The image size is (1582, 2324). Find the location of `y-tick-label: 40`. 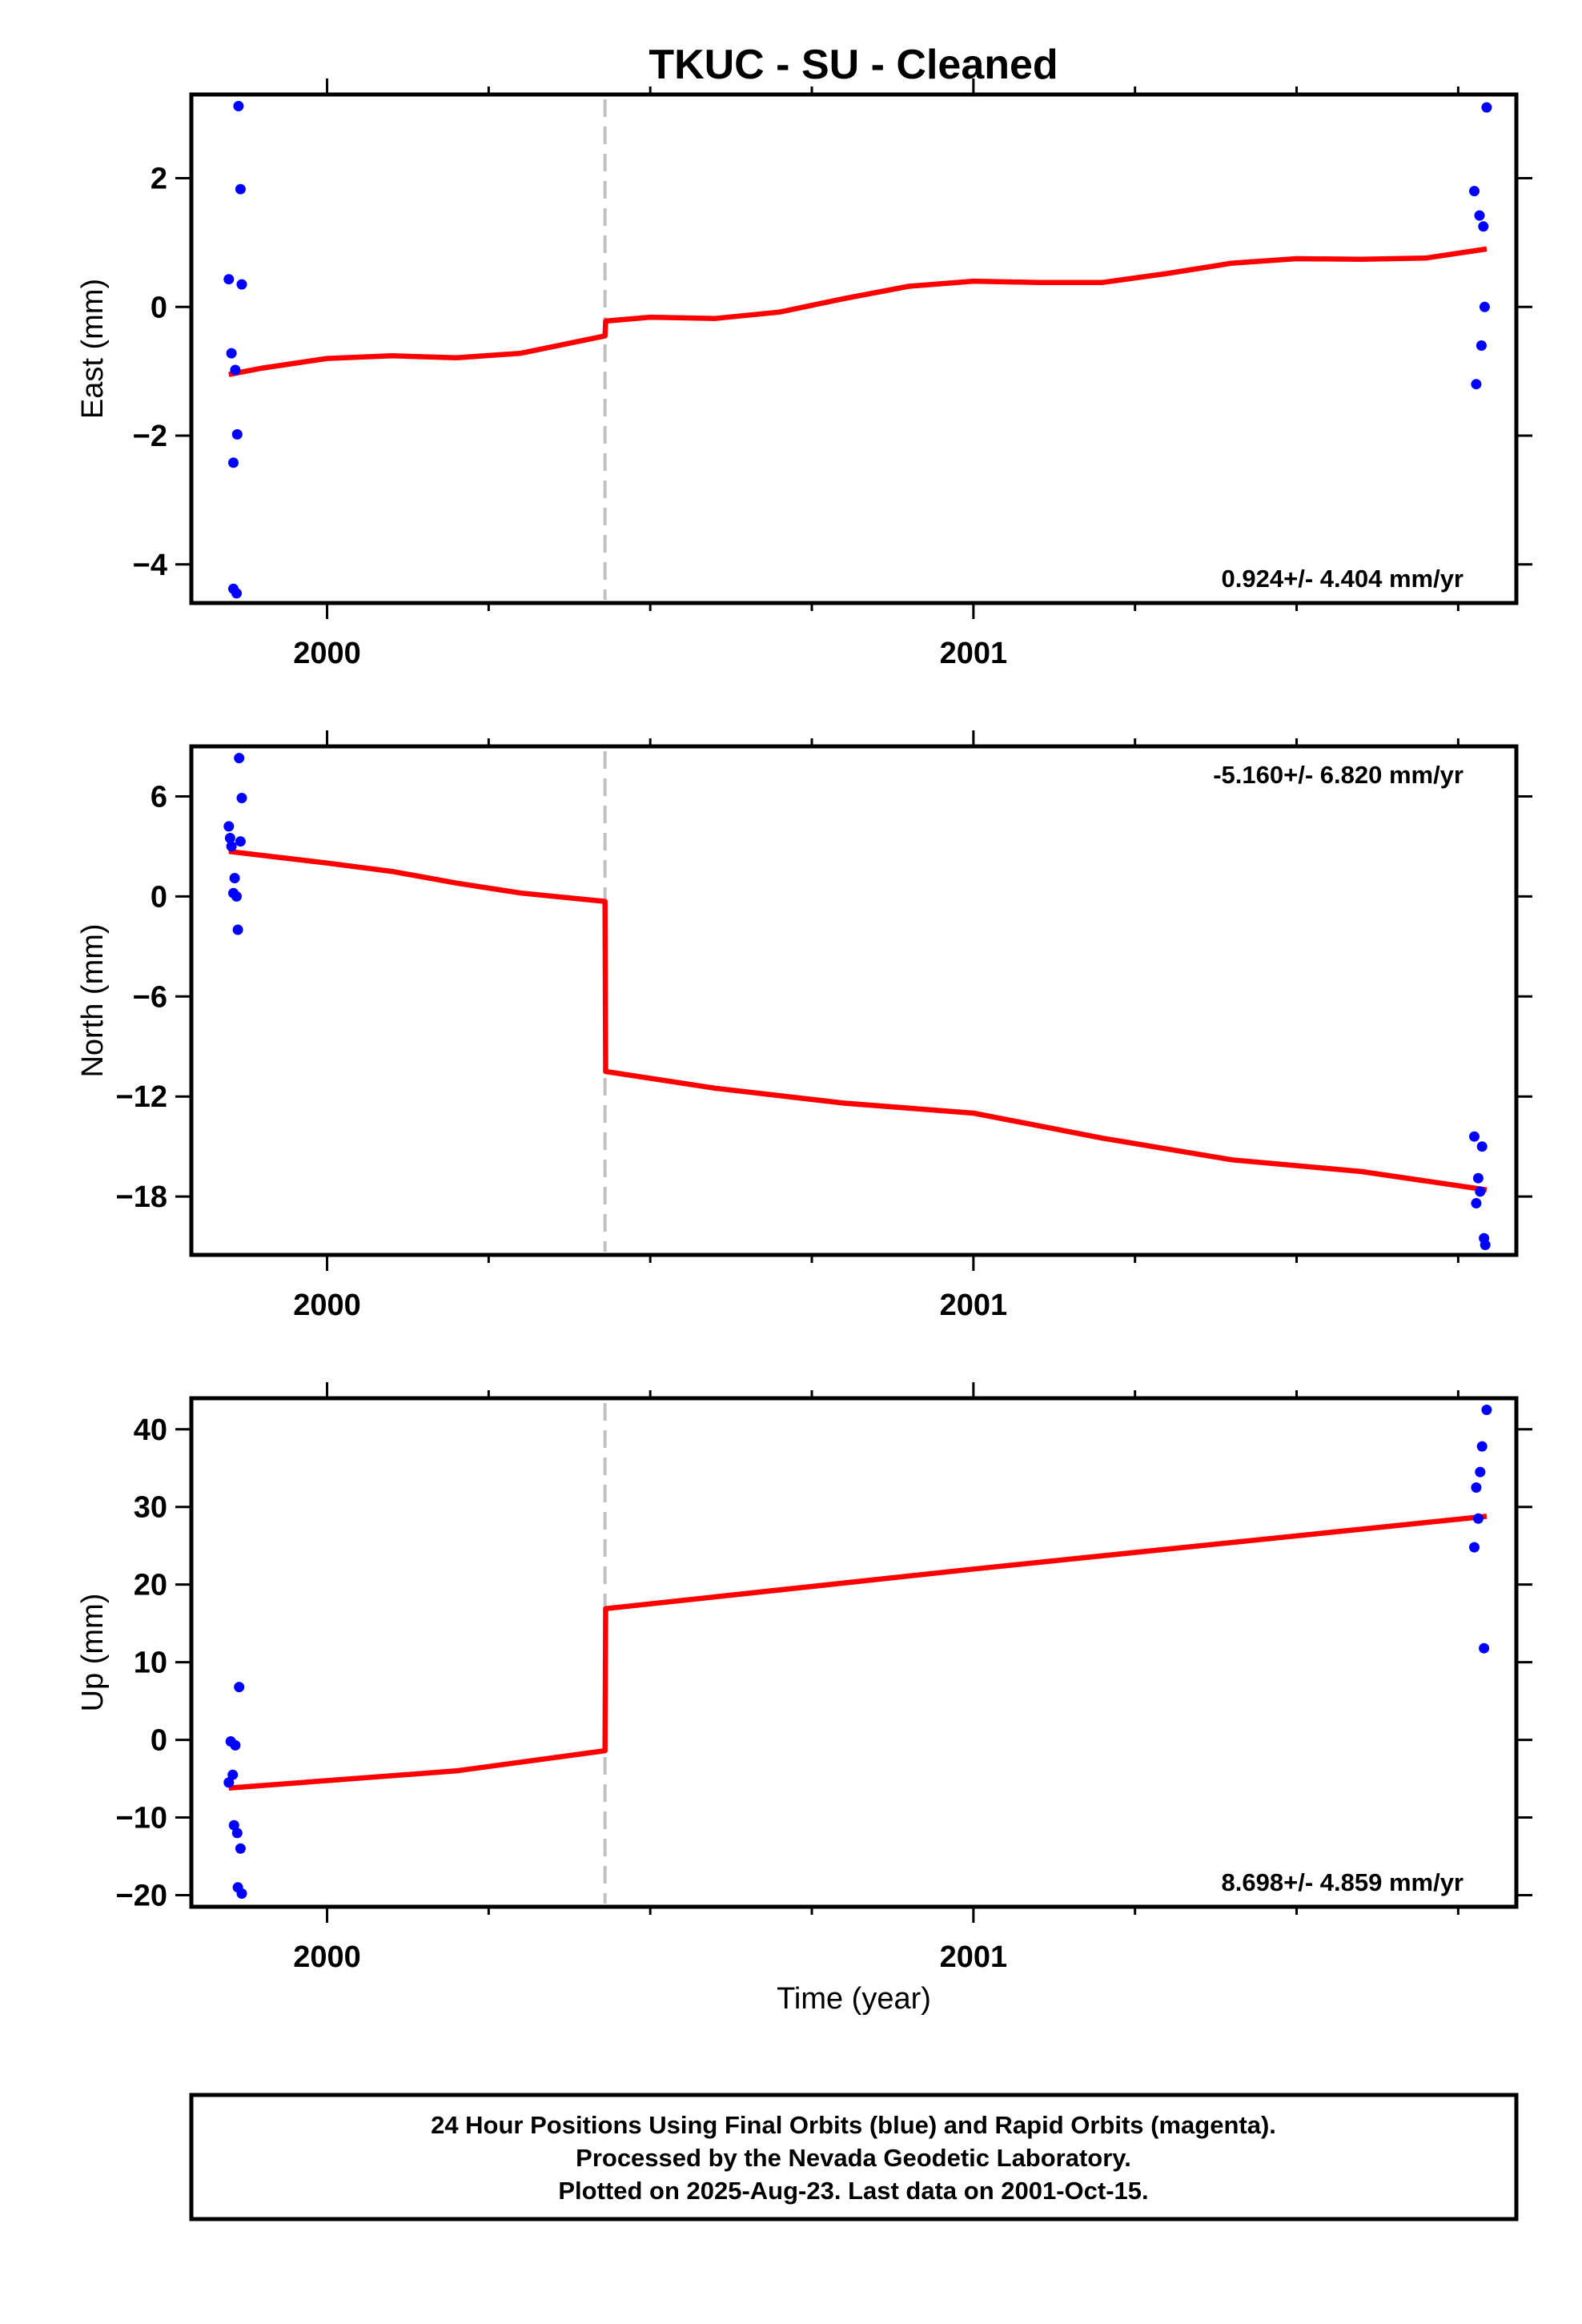

y-tick-label: 40 is located at coordinates (151, 1430).